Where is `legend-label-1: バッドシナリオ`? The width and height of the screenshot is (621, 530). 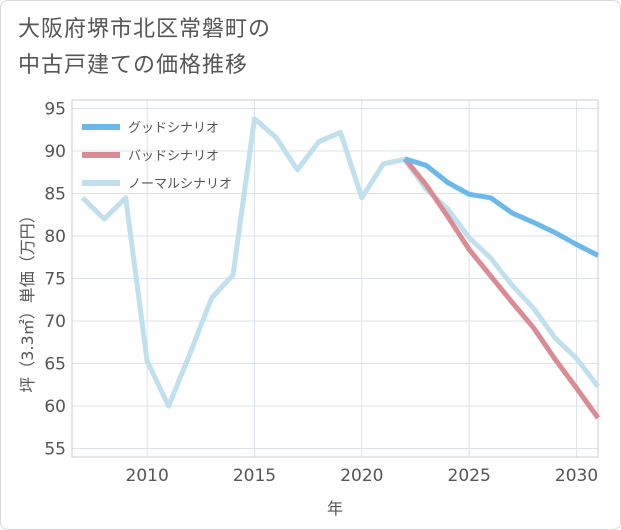 legend-label-1: バッドシナリオ is located at coordinates (173, 156).